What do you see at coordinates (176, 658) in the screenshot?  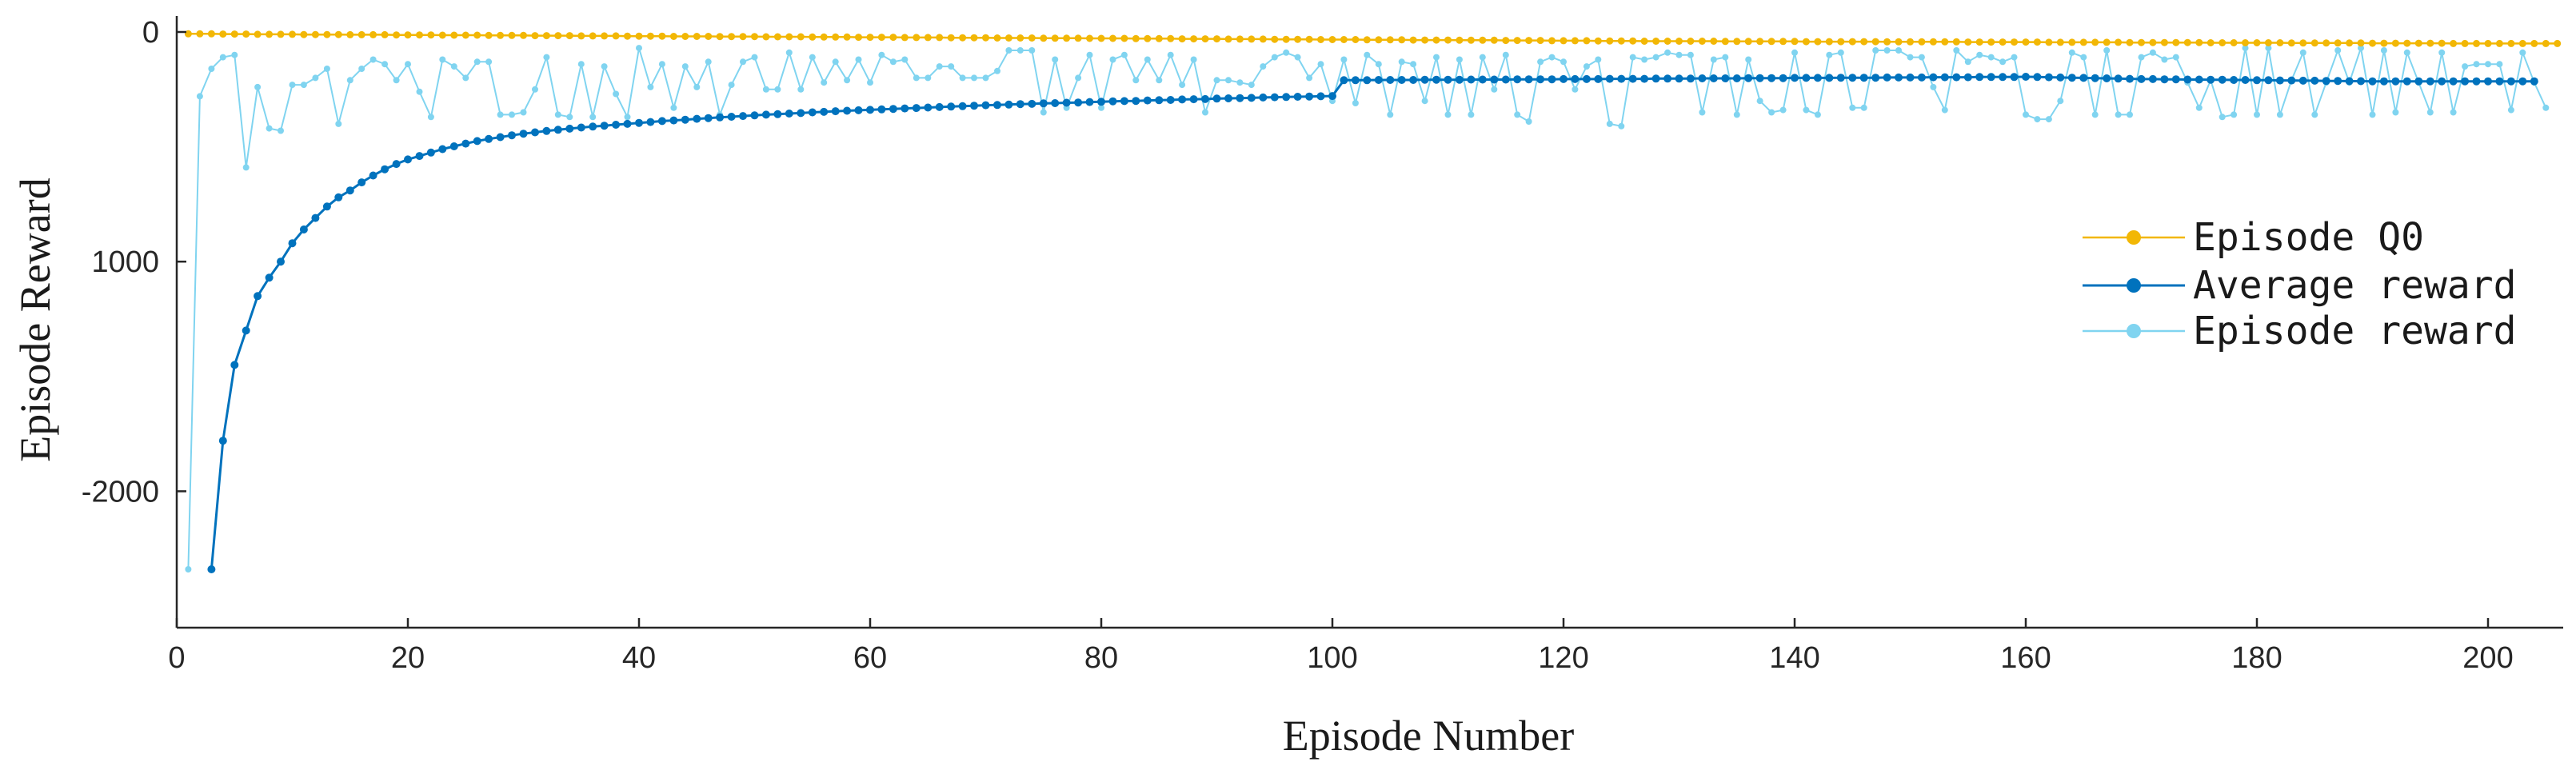 I see `x-tick-label: 0` at bounding box center [176, 658].